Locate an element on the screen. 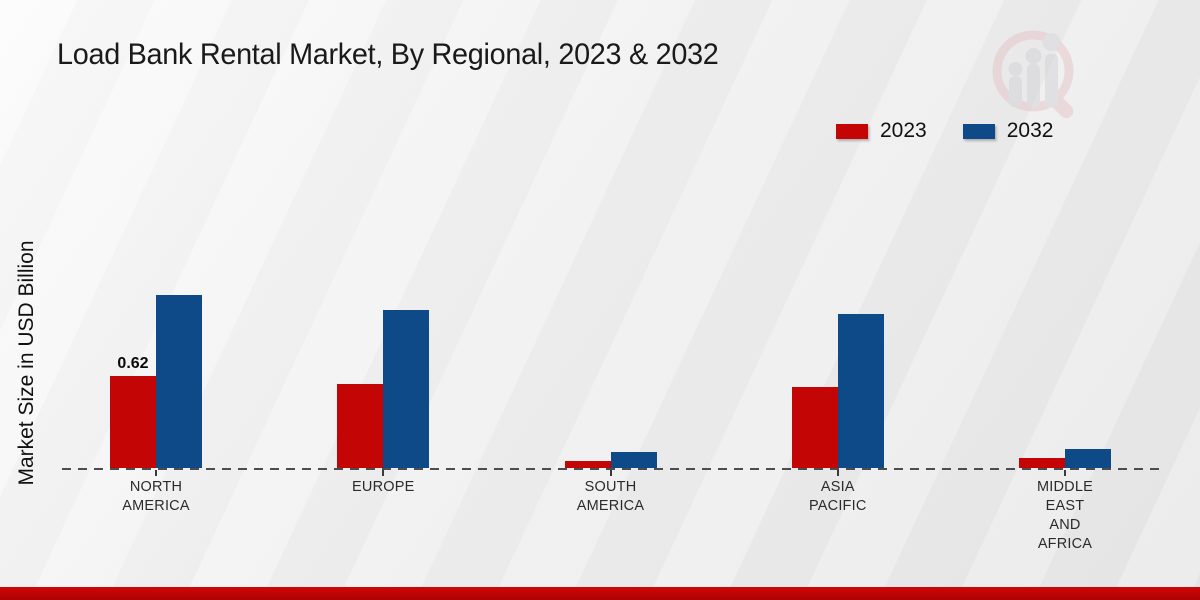  bar-2023-europe is located at coordinates (360, 425).